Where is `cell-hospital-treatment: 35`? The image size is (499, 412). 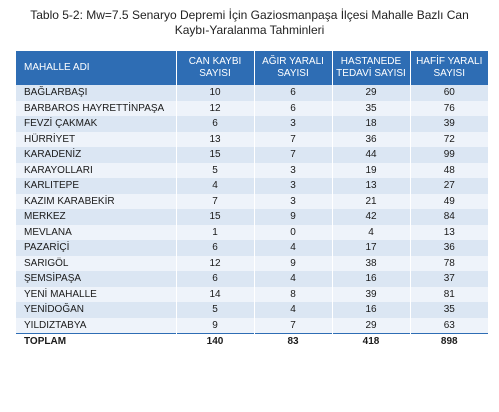 cell-hospital-treatment: 35 is located at coordinates (371, 108).